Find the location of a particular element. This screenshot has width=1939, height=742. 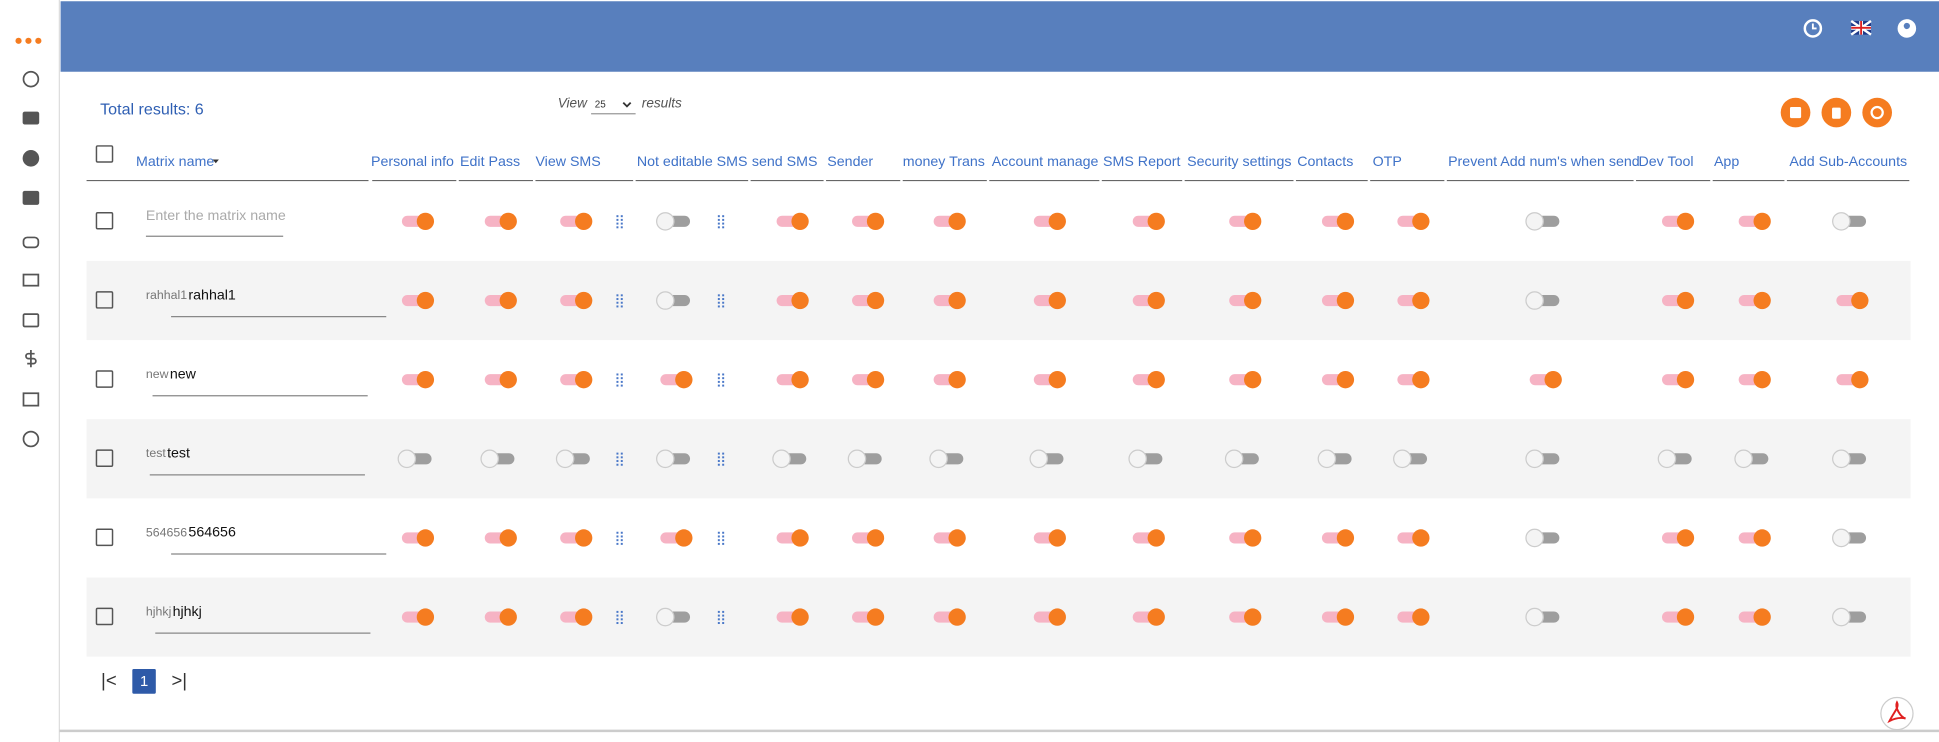

menu-dots is located at coordinates (28, 40).